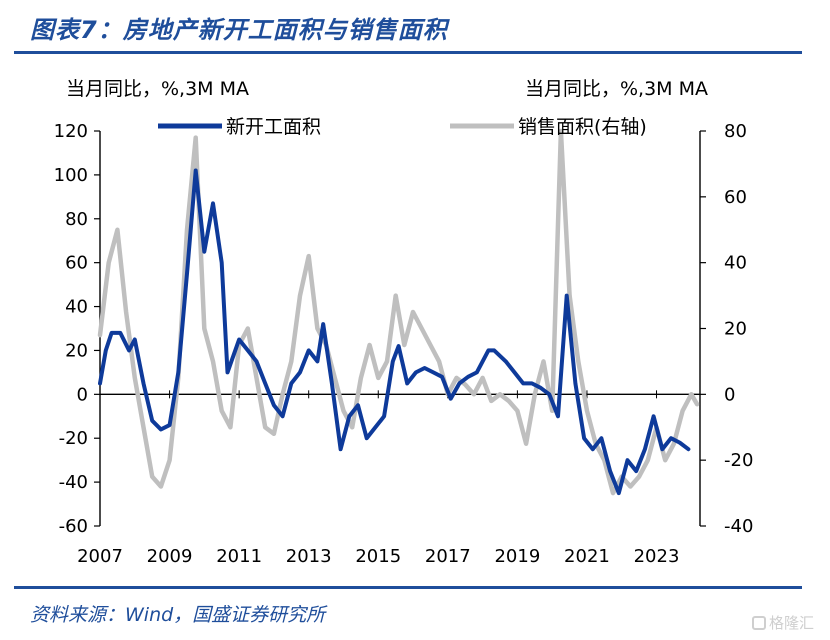  What do you see at coordinates (792, 623) in the screenshot?
I see `watermark-text: 格隆汇` at bounding box center [792, 623].